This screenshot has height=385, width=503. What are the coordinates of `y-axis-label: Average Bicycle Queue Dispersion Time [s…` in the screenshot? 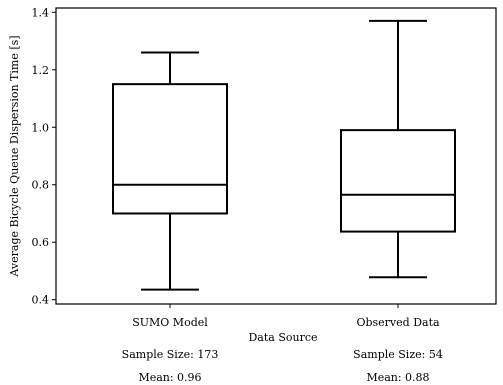 It's located at (14, 156).